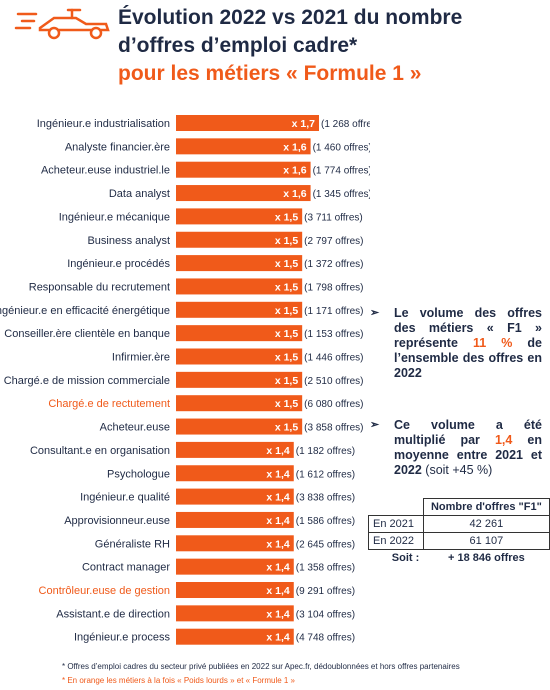 Image resolution: width=550 pixels, height=690 pixels. Describe the element at coordinates (333, 381) in the screenshot. I see `offers-count-label: (2 510 offres)` at that location.